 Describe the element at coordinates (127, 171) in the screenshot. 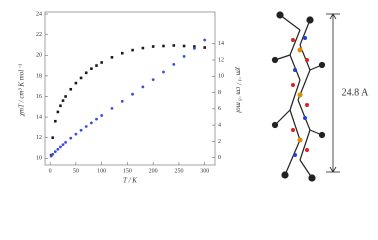

I see `x-tick-label: 150` at that location.